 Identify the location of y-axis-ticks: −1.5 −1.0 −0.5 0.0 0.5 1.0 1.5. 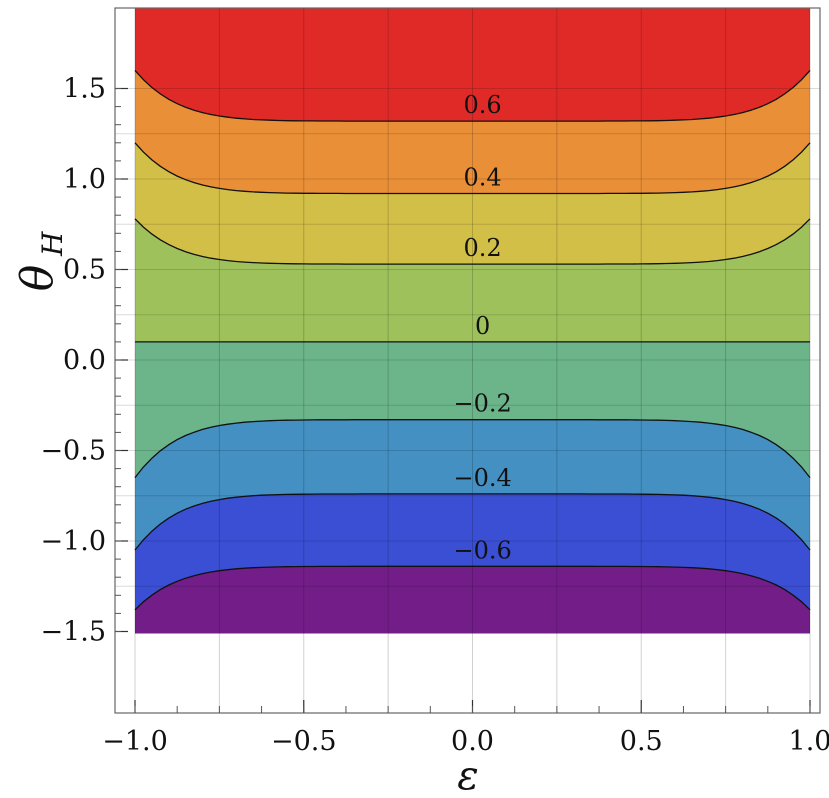
(84, 361).